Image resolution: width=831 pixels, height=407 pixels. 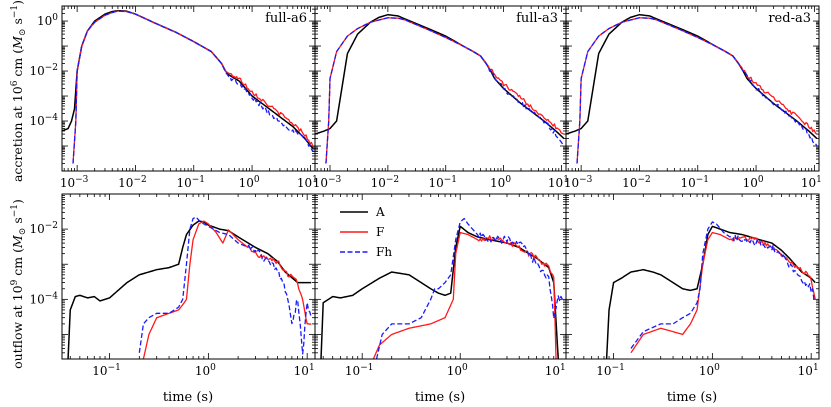 I want to click on panel-top-middle: 10⁻³ 10⁻² 10⁻¹ 10⁰ 10¹, so click(x=441, y=97).